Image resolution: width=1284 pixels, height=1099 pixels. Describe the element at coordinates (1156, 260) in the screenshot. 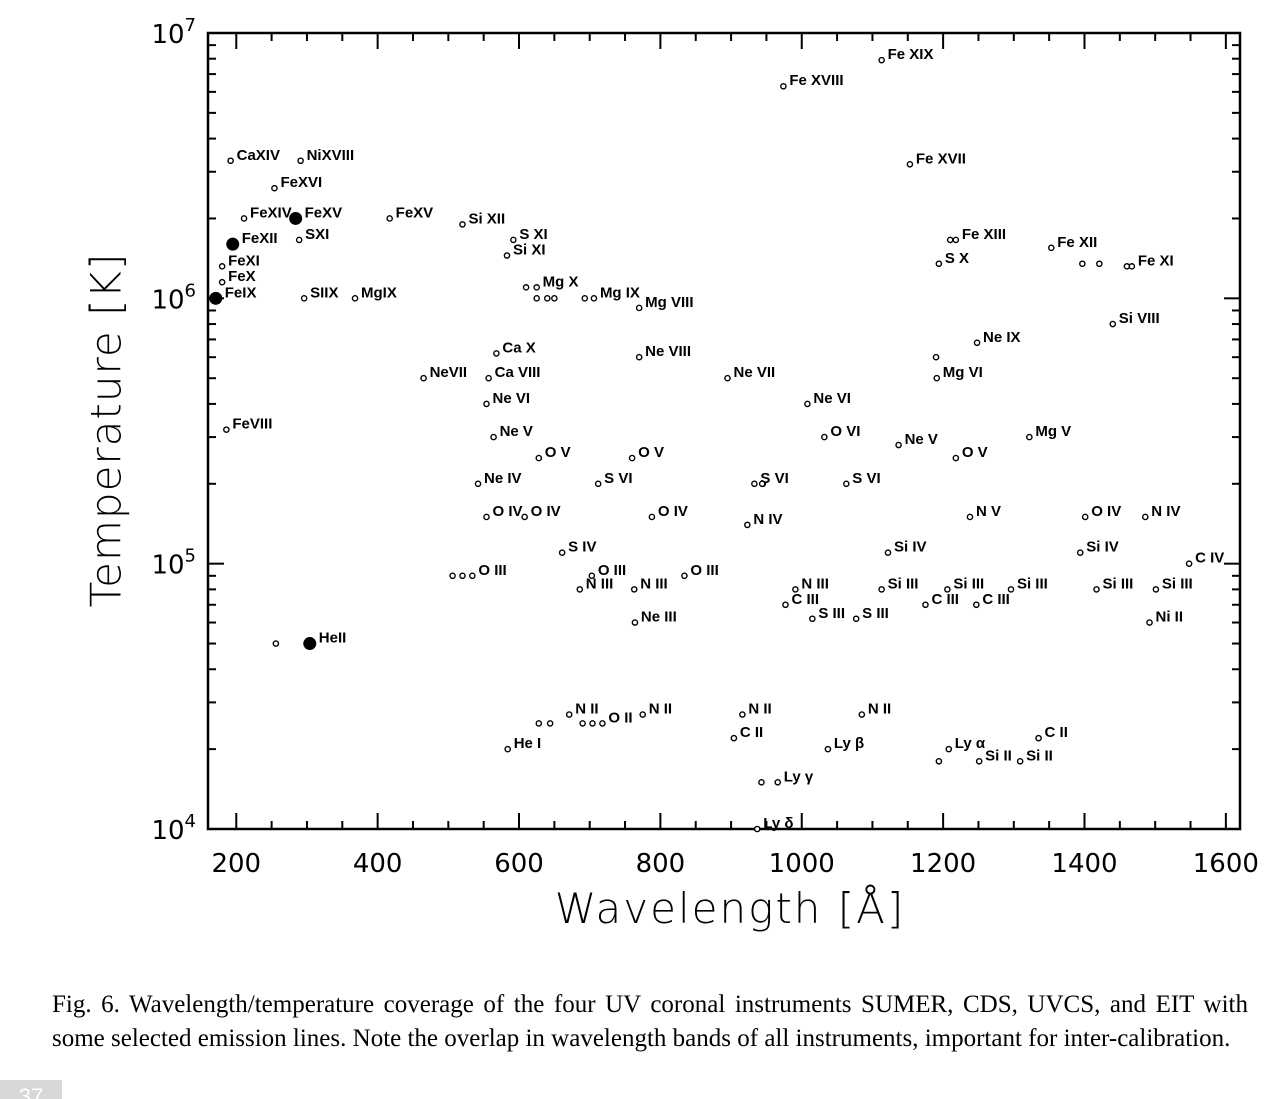

I see `data-point-label: Fe XI` at that location.